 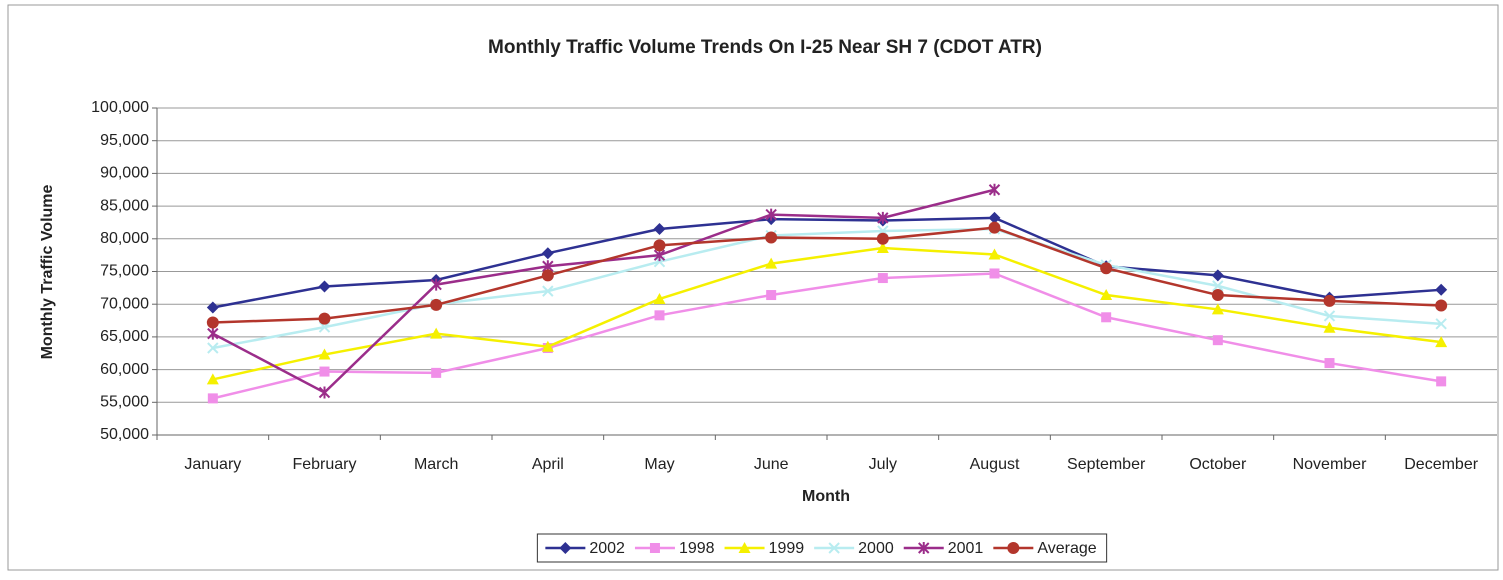 I want to click on y-tick-label: 55,000, so click(x=124, y=402).